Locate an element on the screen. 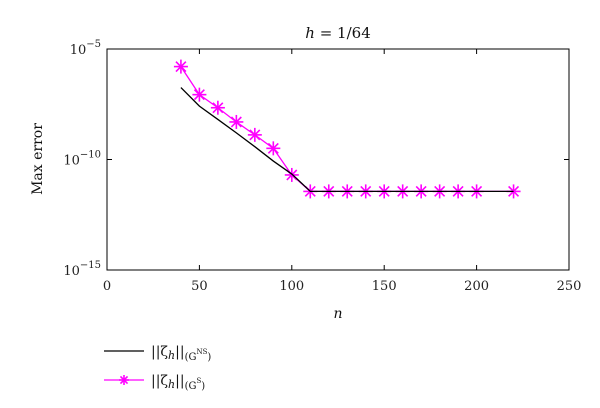 The height and width of the screenshot is (408, 600). x-axis-title: n is located at coordinates (337, 314).